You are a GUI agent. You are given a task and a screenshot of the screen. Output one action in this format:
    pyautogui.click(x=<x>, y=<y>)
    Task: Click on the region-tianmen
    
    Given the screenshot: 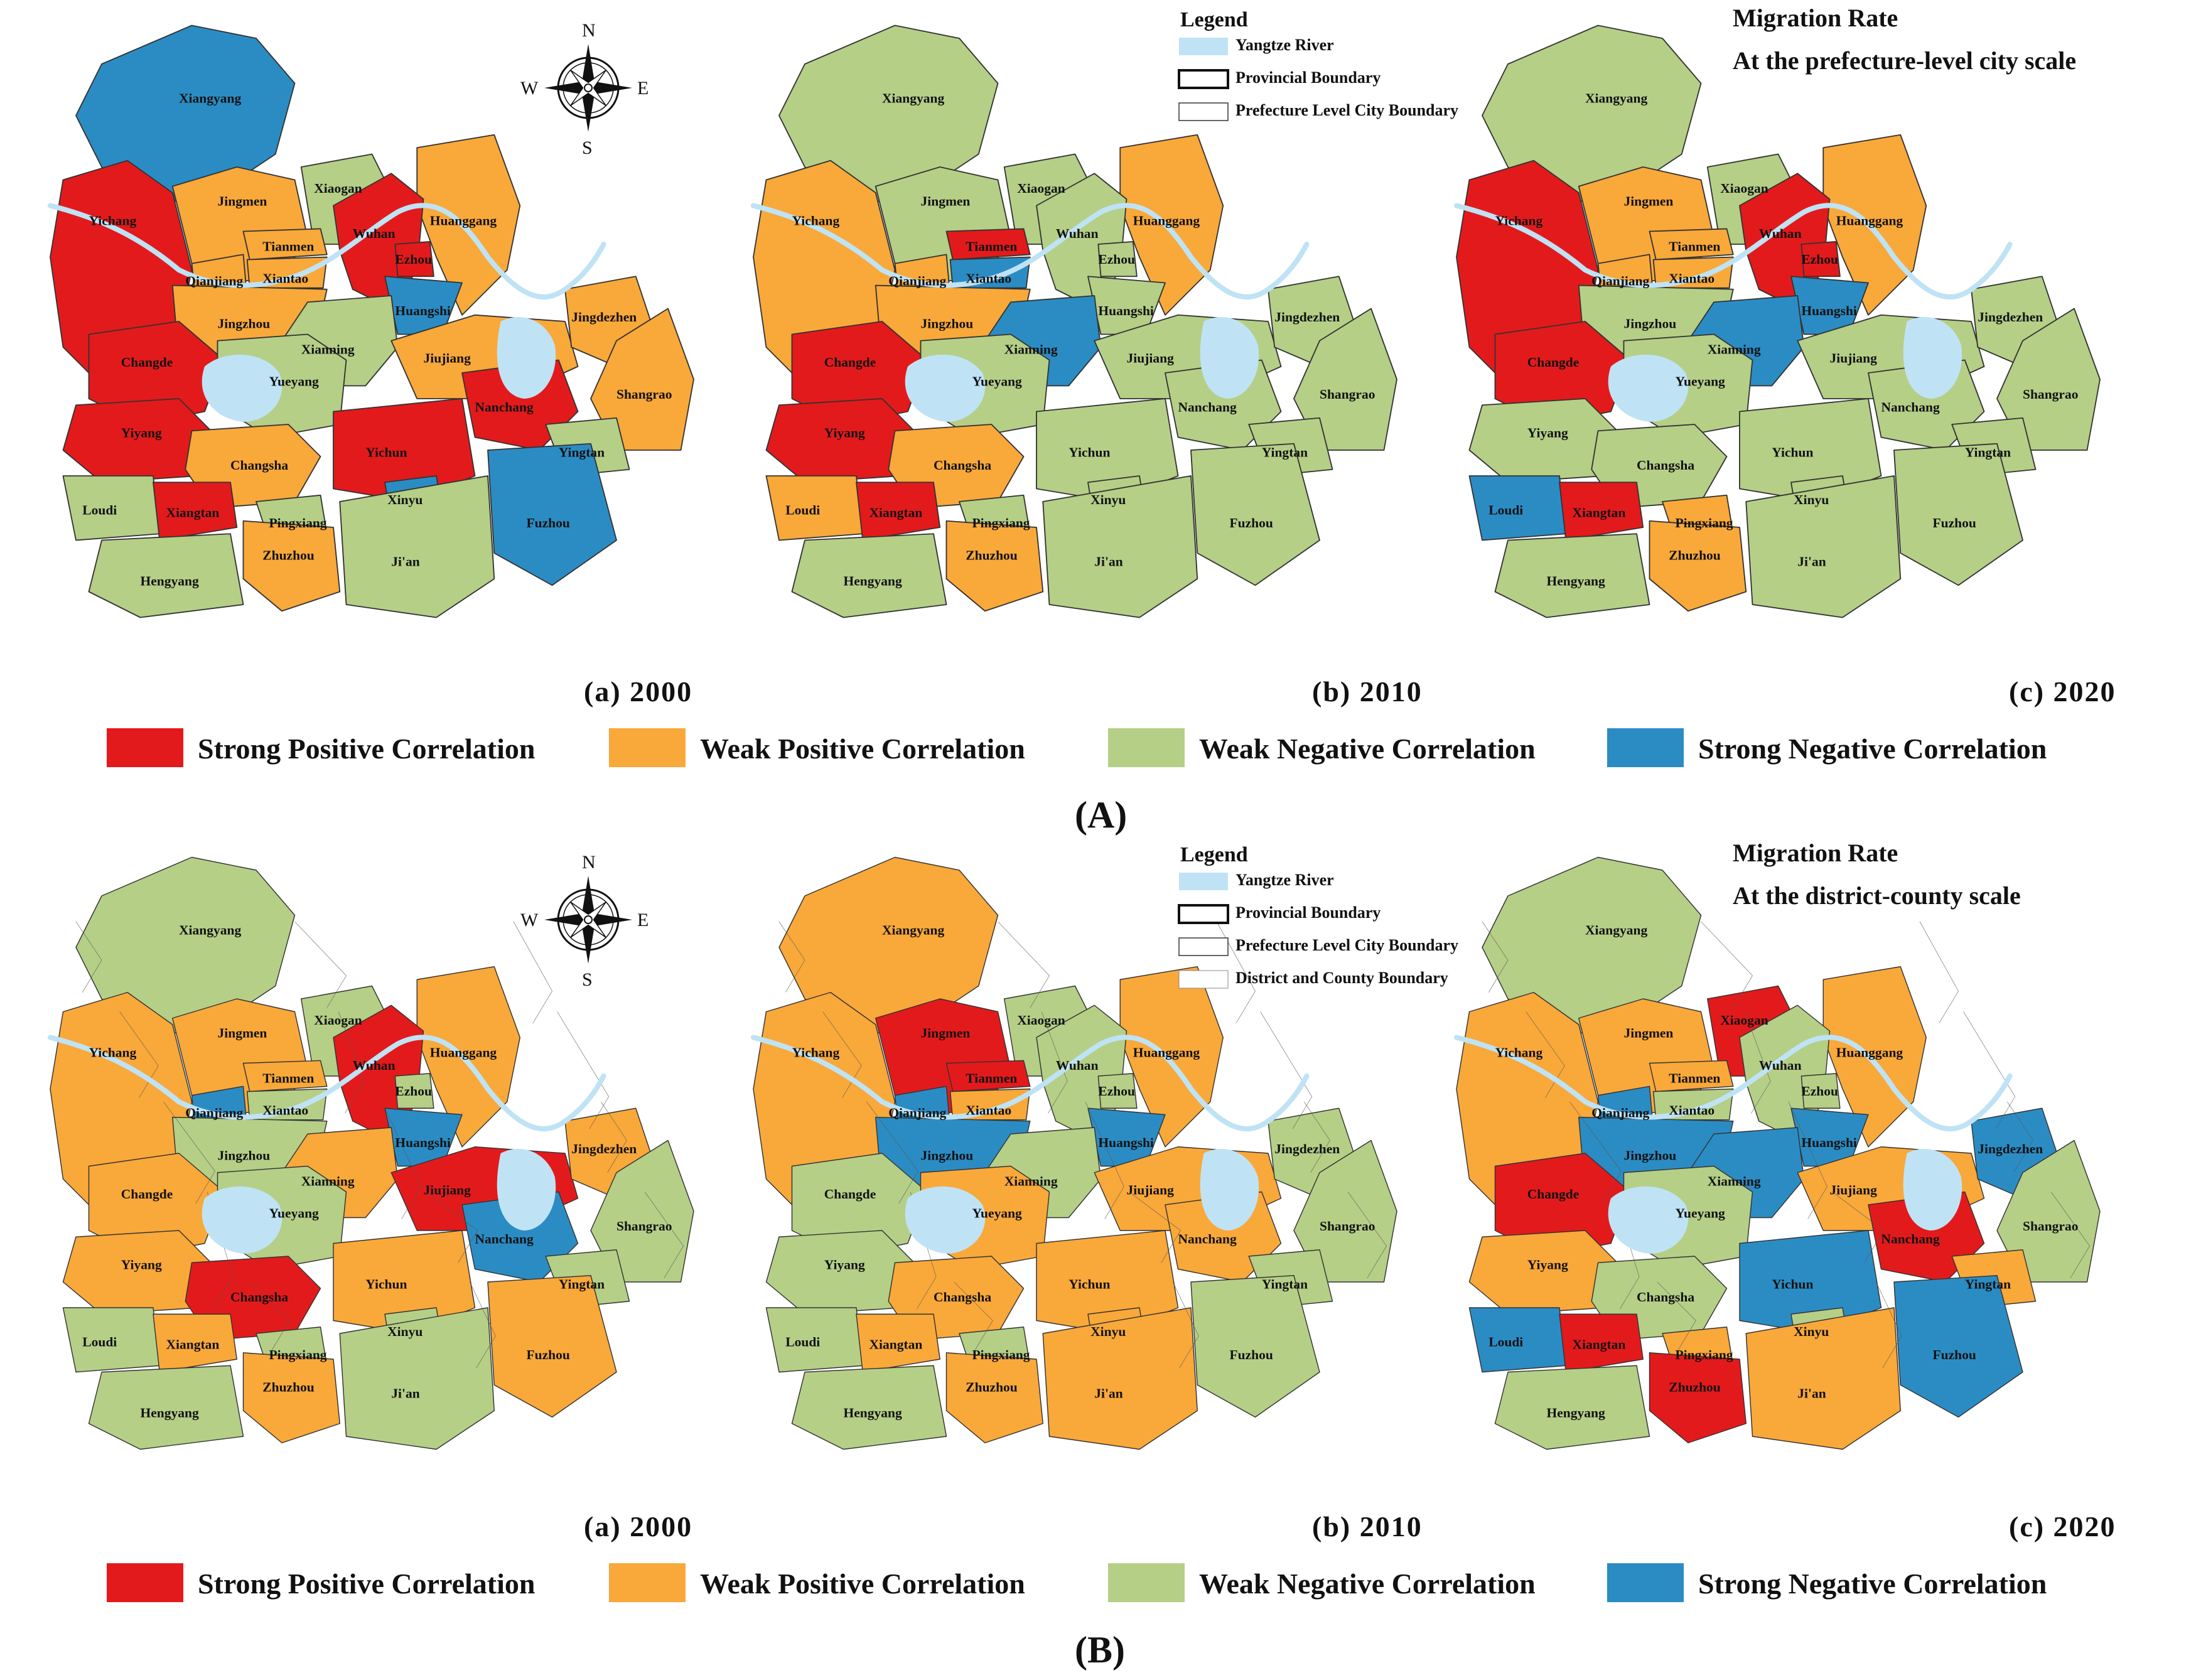 What is the action you would take?
    pyautogui.click(x=988, y=1076)
    